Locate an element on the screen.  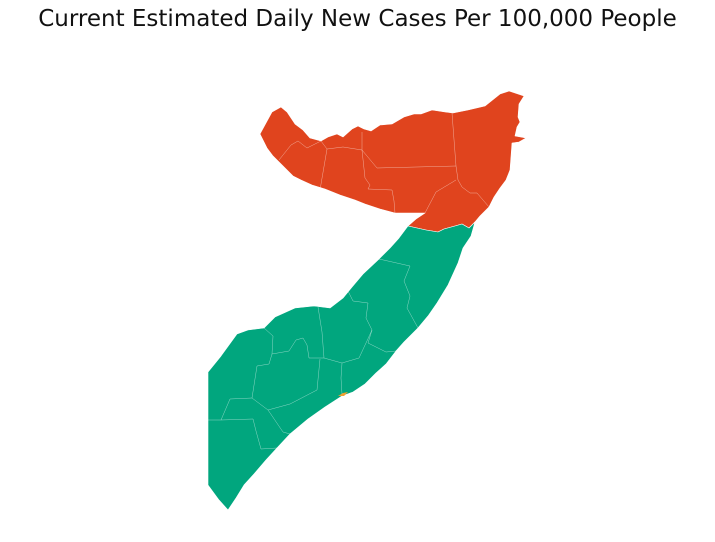
region-north is located at coordinates (393, 161).